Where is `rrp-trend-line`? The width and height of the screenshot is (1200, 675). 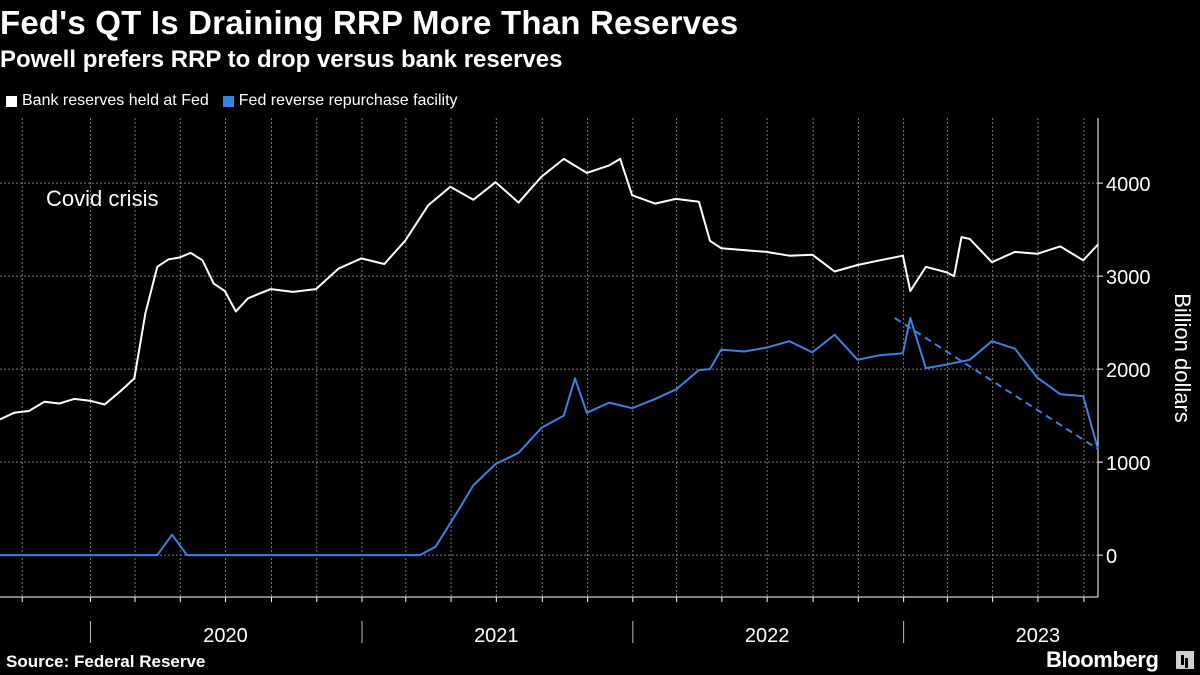
rrp-trend-line is located at coordinates (996, 383).